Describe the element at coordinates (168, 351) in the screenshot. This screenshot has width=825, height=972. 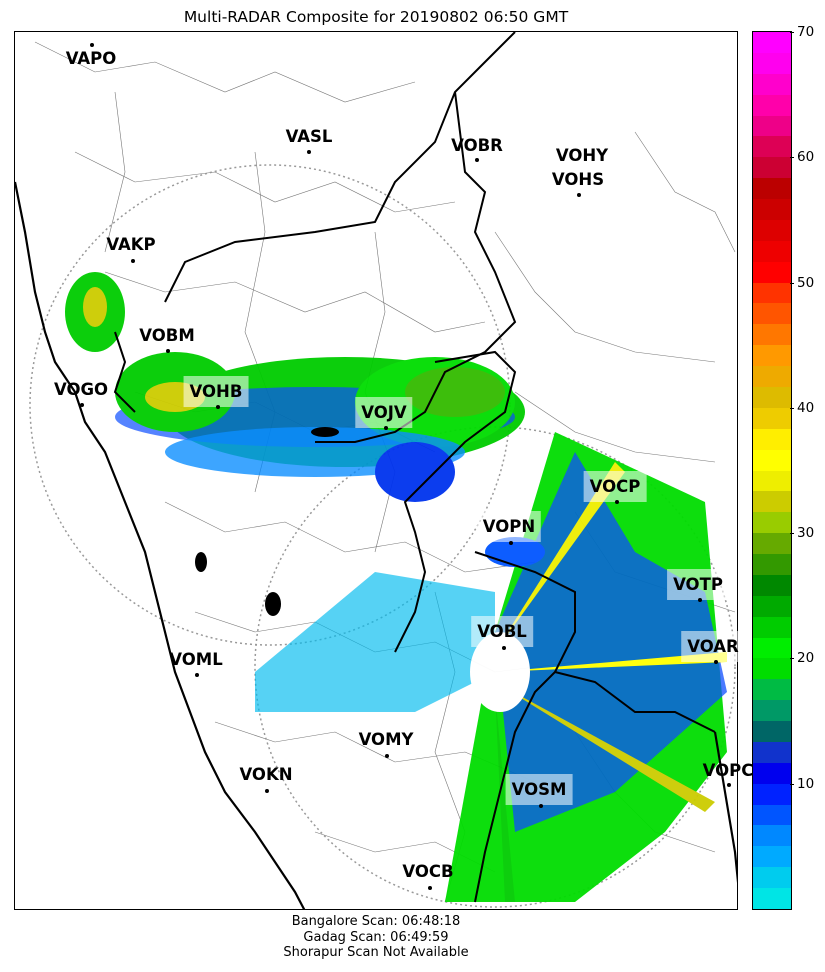
I see `station-dot-vobm` at that location.